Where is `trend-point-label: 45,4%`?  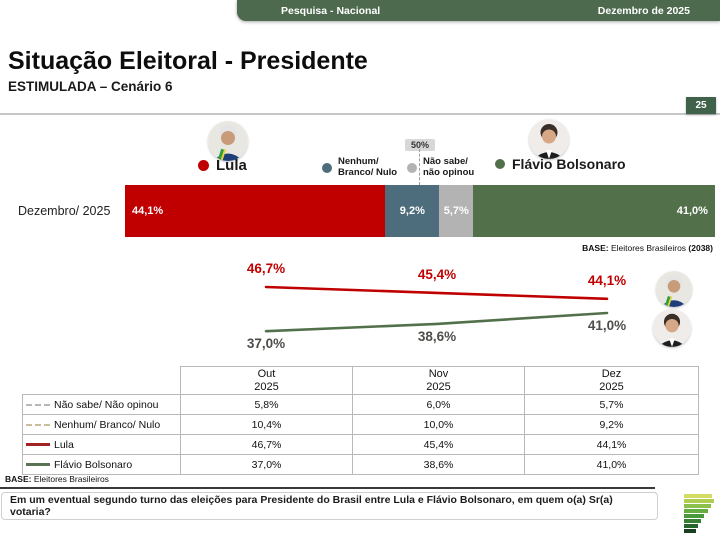 trend-point-label: 45,4% is located at coordinates (437, 274).